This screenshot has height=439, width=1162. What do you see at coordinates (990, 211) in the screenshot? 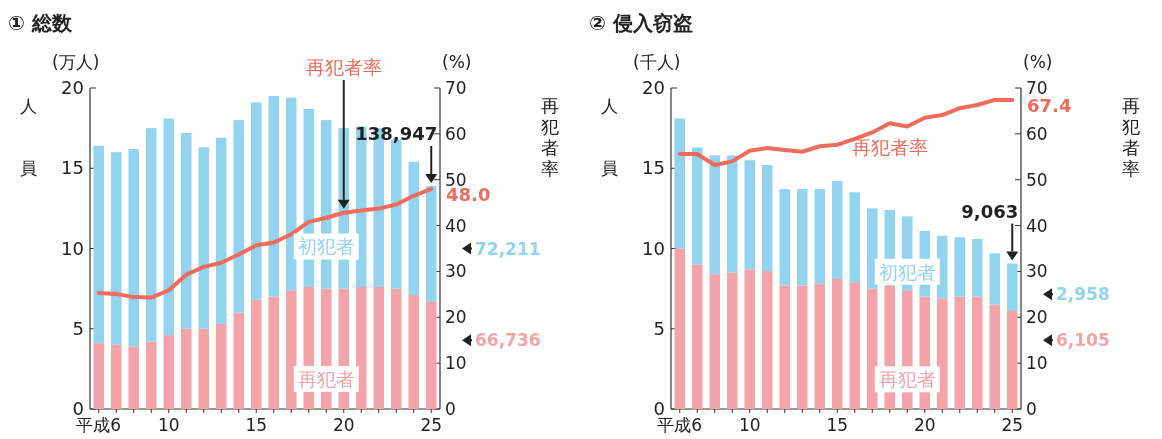
I see `annotation: 9,063` at bounding box center [990, 211].